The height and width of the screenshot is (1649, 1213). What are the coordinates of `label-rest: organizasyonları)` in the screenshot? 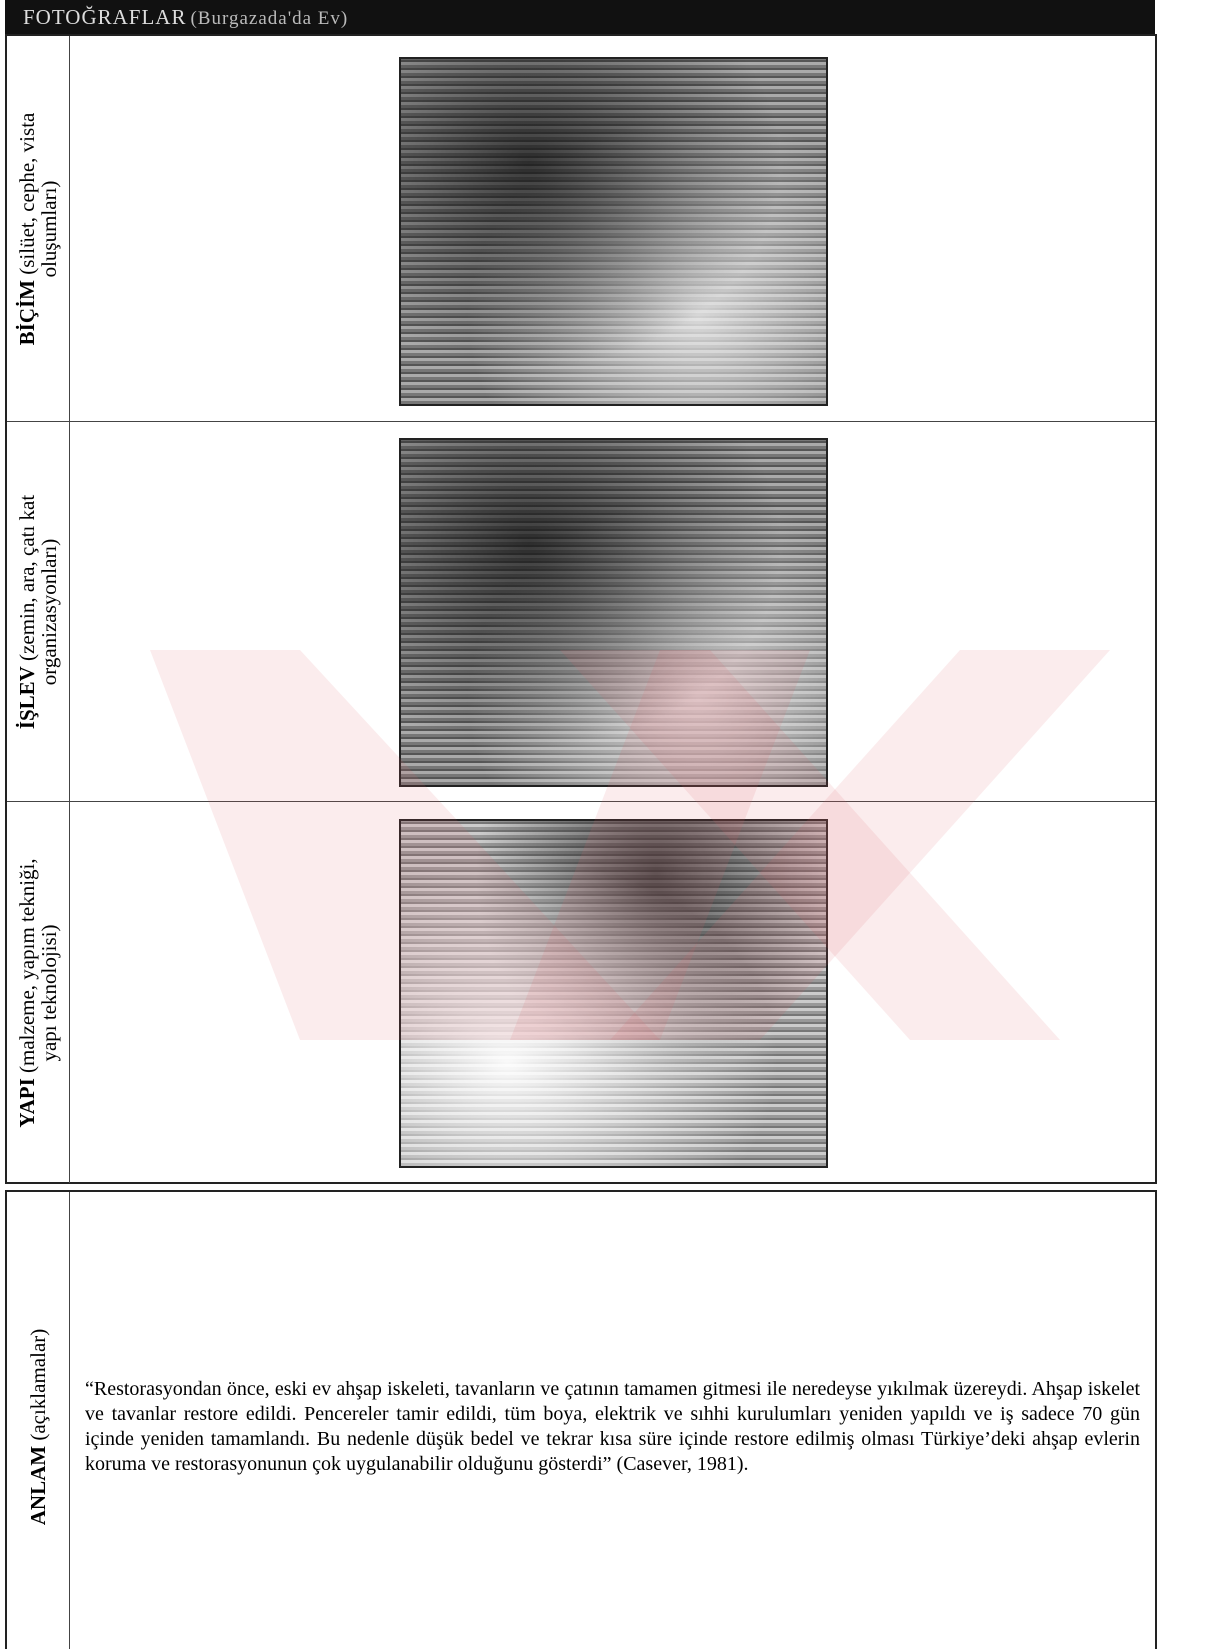 It's located at (49, 612).